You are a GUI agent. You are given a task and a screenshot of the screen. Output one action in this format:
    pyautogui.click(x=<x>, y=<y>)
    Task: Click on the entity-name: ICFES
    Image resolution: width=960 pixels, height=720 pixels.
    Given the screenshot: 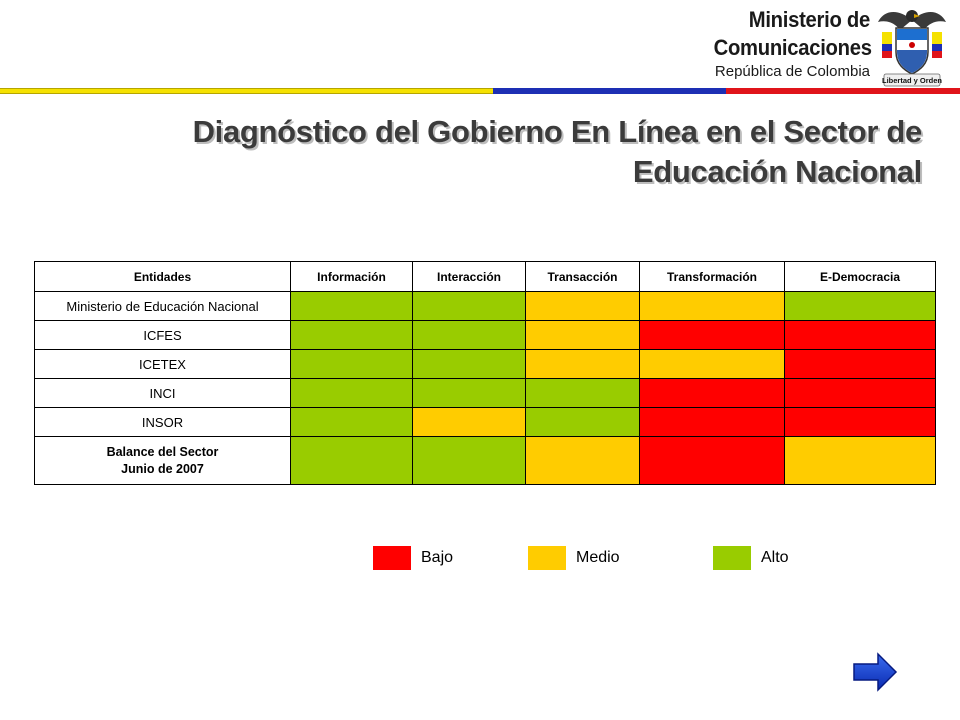 What is the action you would take?
    pyautogui.click(x=162, y=335)
    